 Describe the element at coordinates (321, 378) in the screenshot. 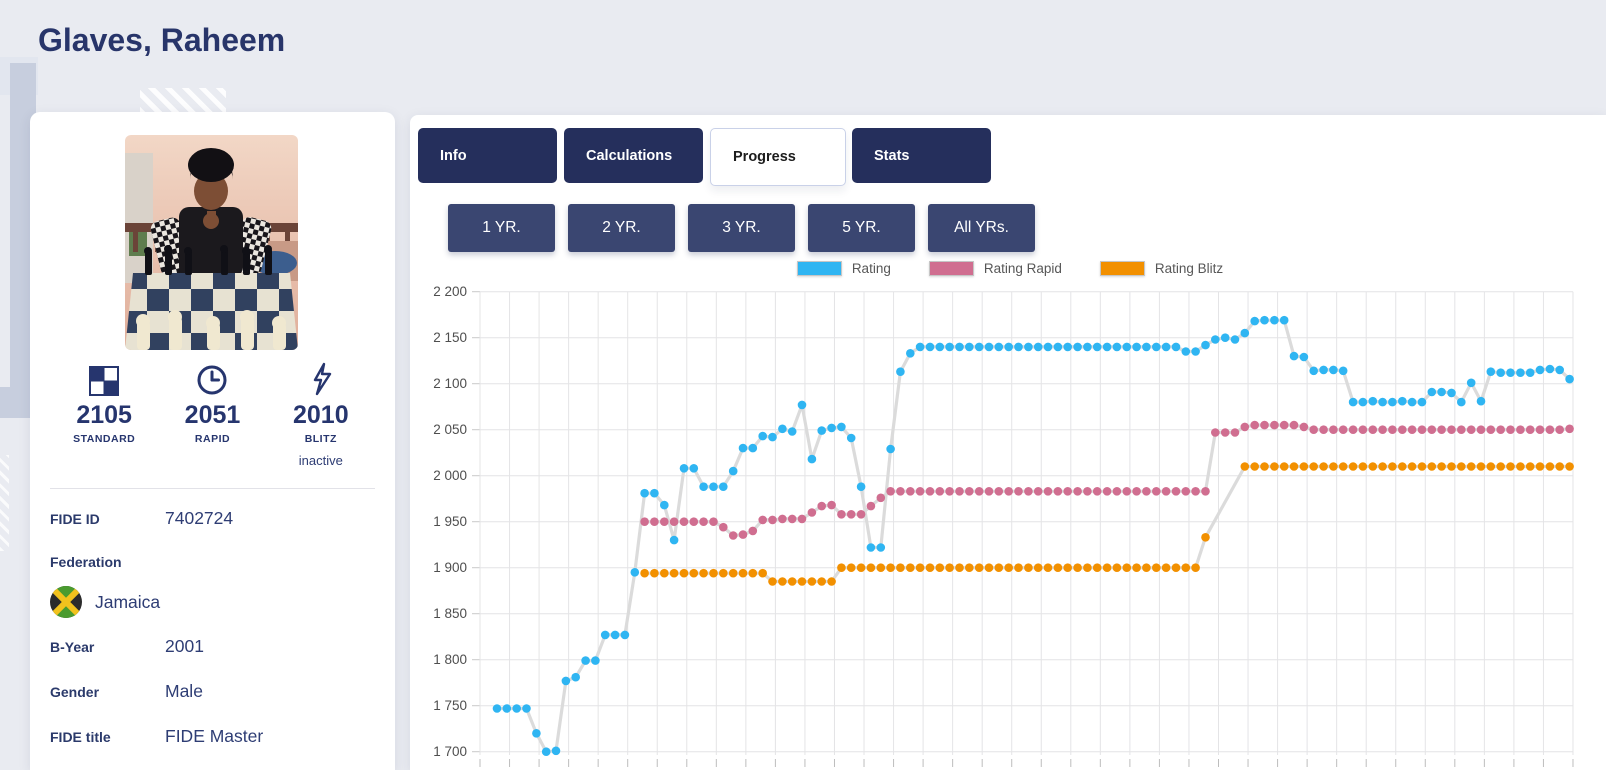

I see `lightning-icon` at that location.